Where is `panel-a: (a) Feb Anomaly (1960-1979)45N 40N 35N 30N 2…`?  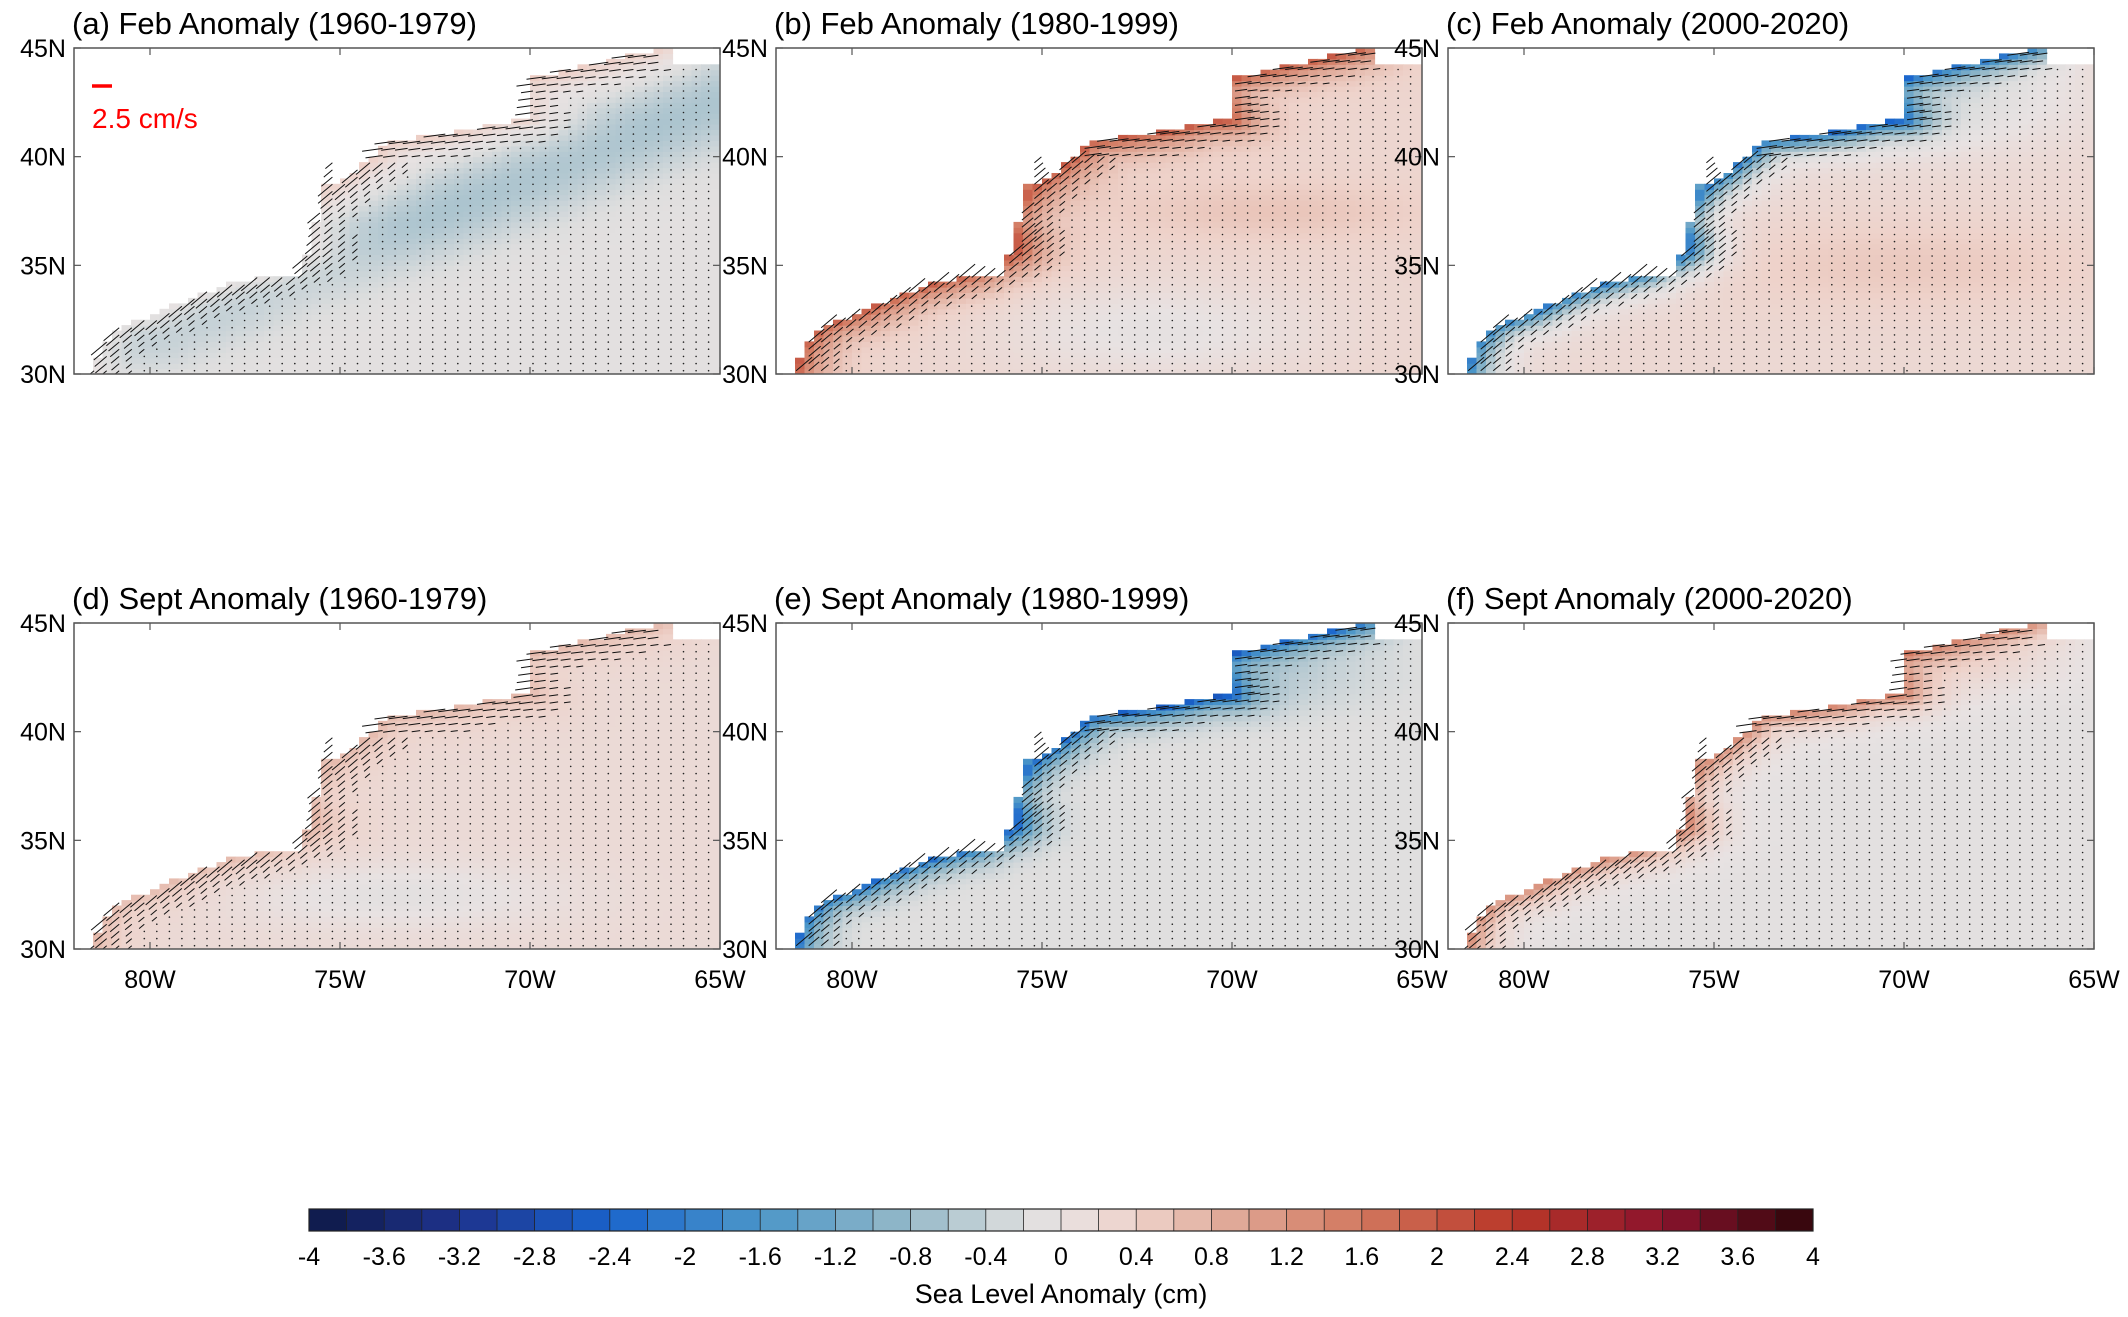 panel-a: (a) Feb Anomaly (1960-1979)45N 40N 35N 30N 2… is located at coordinates (370, 197).